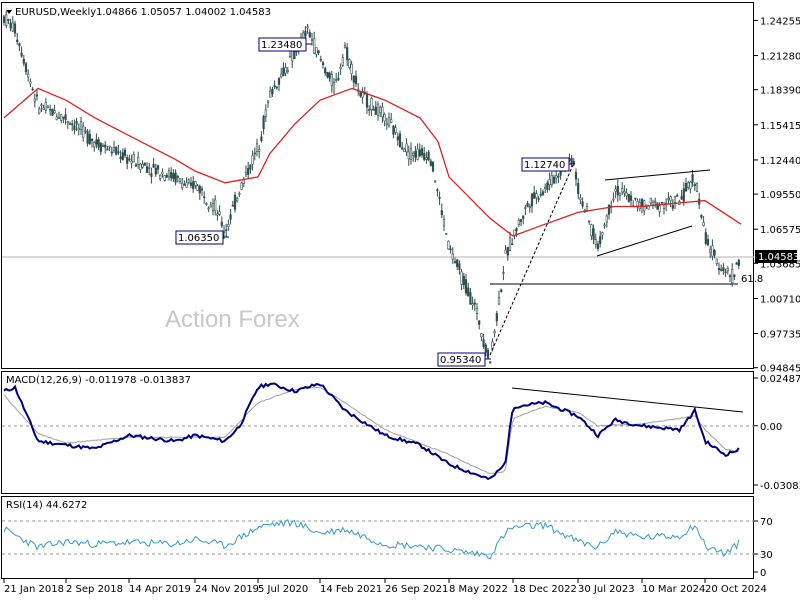 Image resolution: width=800 pixels, height=600 pixels. What do you see at coordinates (606, 589) in the screenshot?
I see `time-tick-label: 30 Jul 2023` at bounding box center [606, 589].